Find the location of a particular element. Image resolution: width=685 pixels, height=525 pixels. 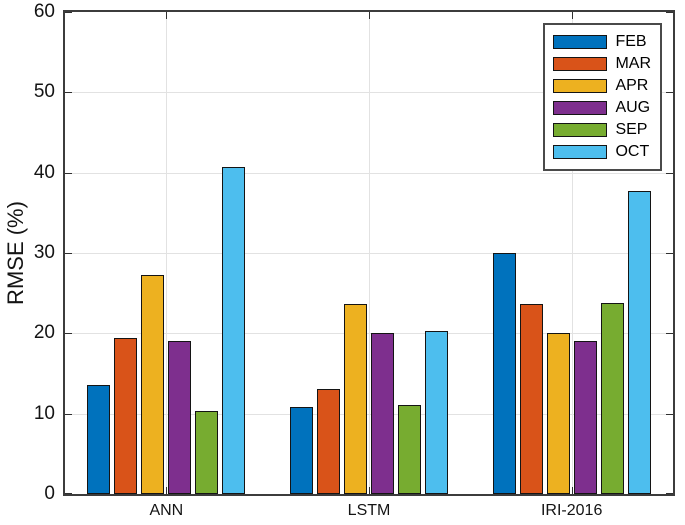

legend-swatch-oct is located at coordinates (580, 152).